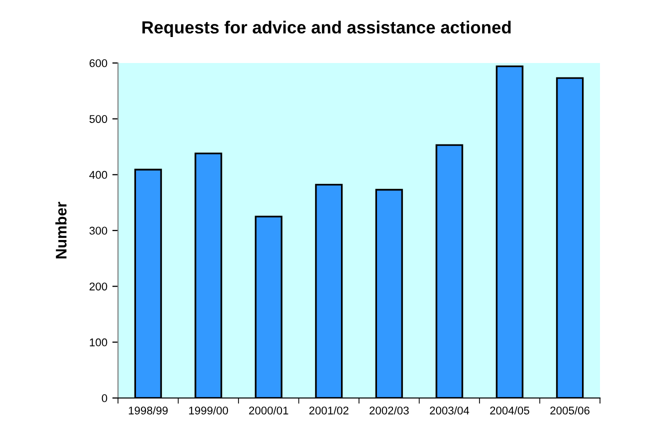  I want to click on x-tick-label: 2004/05, so click(510, 410).